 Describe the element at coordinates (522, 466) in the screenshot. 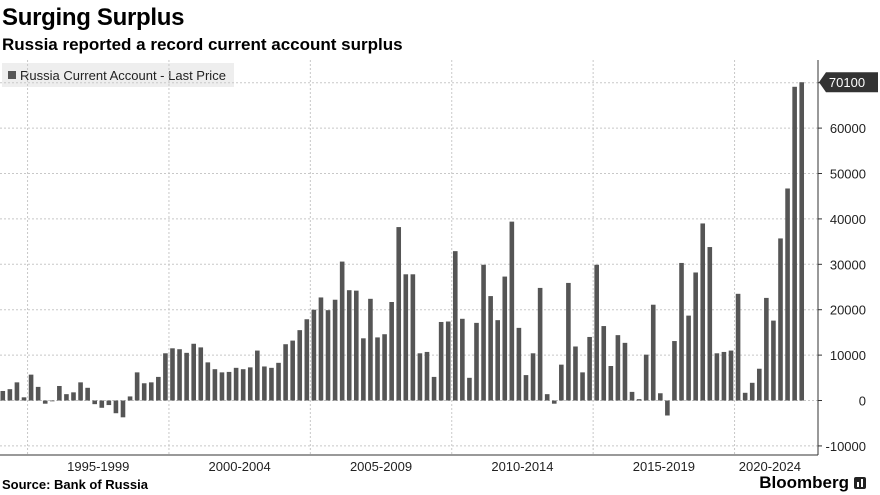

I see `x-tick-label: 2010-2014` at that location.